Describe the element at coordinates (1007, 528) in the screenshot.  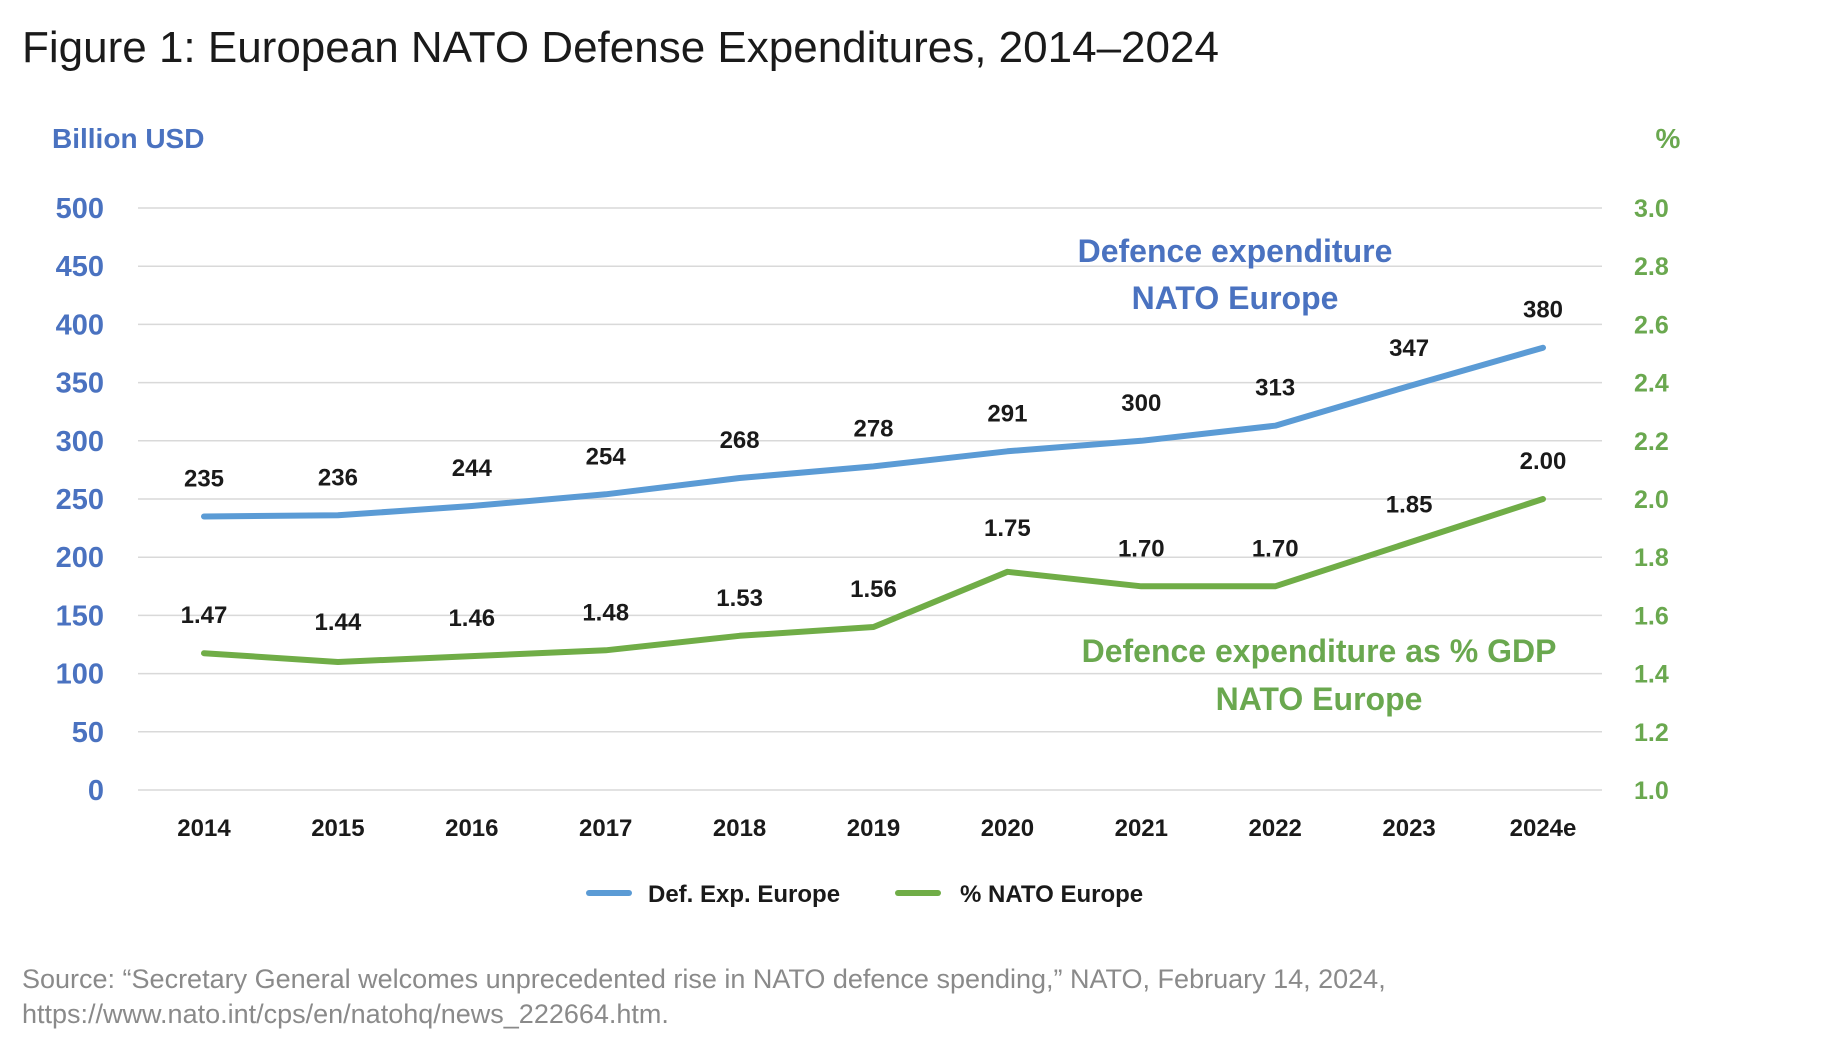
I see `data-label: 1.75` at that location.